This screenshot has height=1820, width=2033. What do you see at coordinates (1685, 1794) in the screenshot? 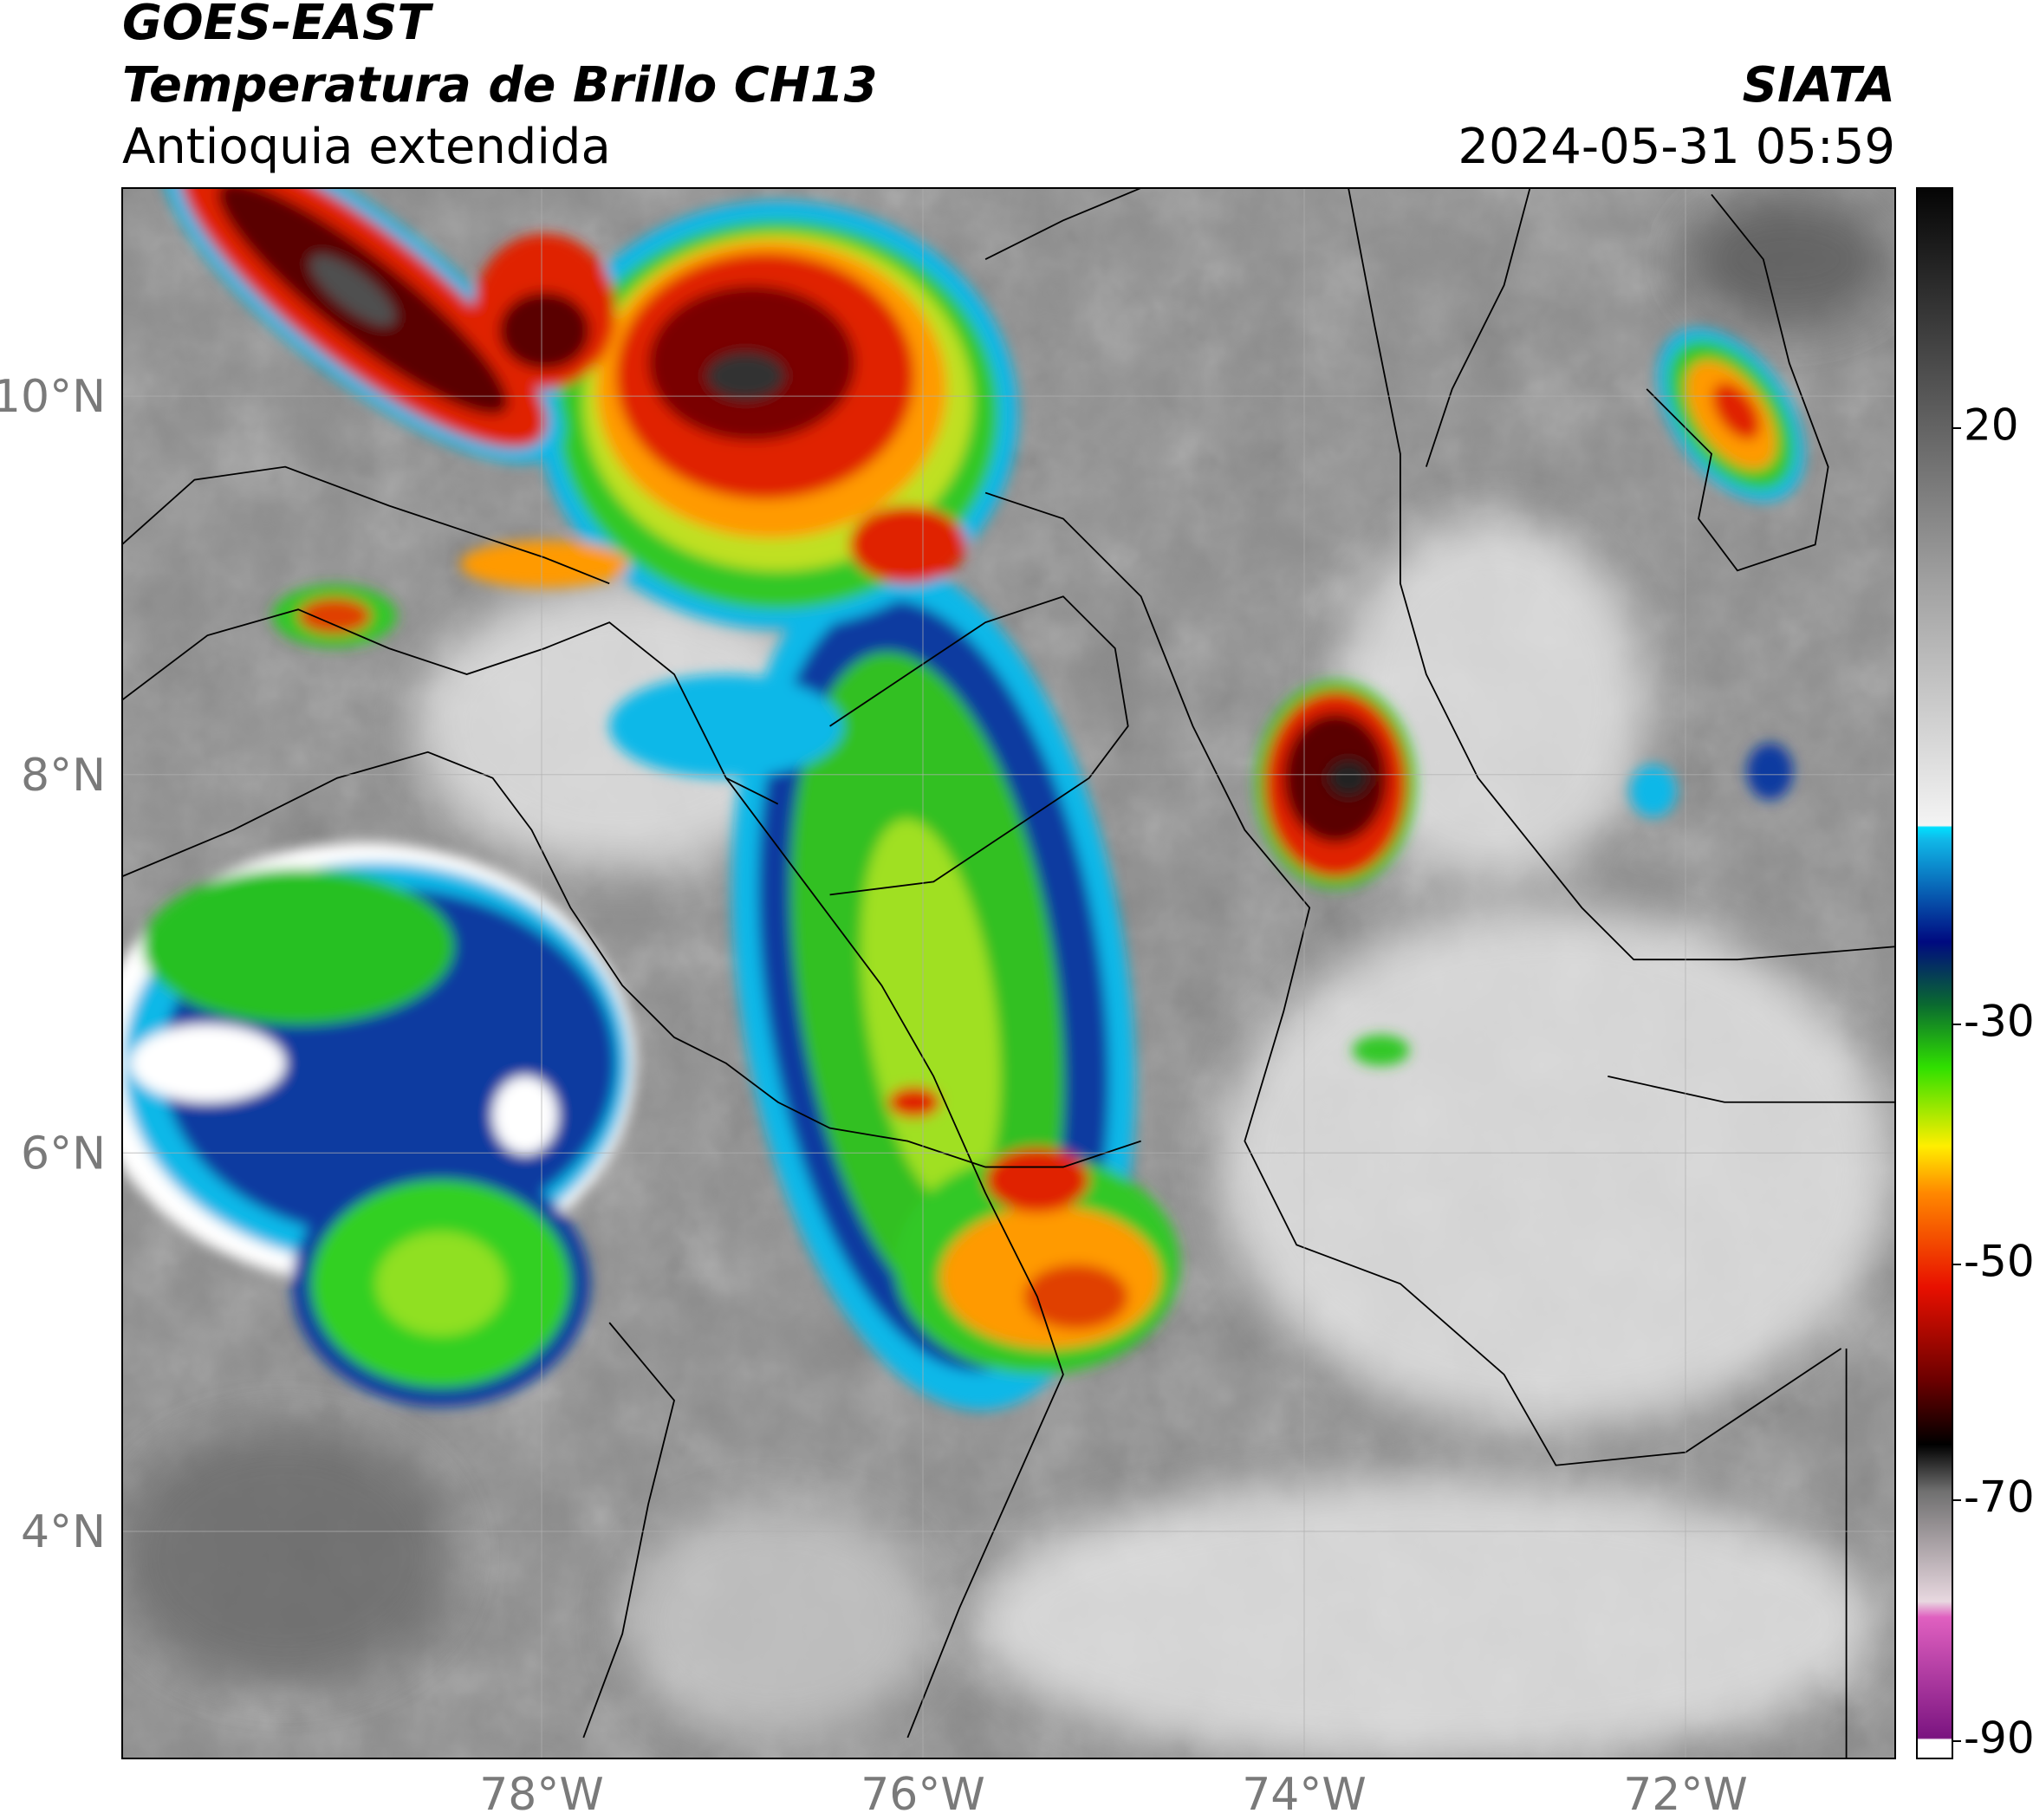
I see `x-tick-label: 72°W` at bounding box center [1685, 1794].